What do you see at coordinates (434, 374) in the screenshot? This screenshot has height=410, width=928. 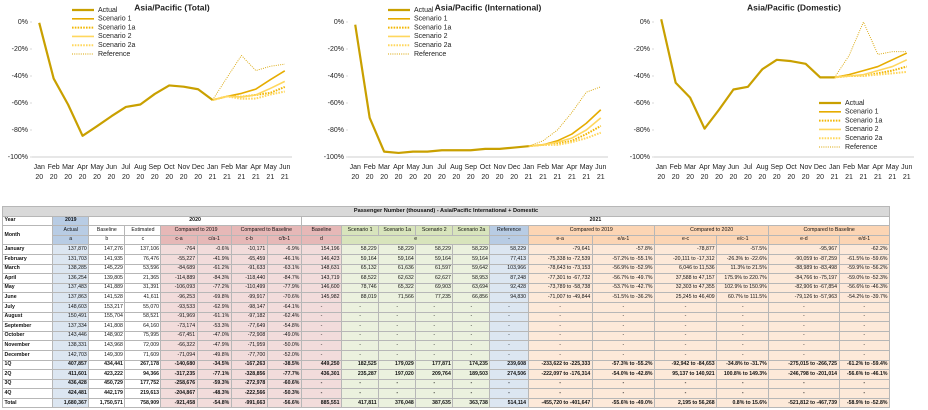 I see `cell: 209,764` at bounding box center [434, 374].